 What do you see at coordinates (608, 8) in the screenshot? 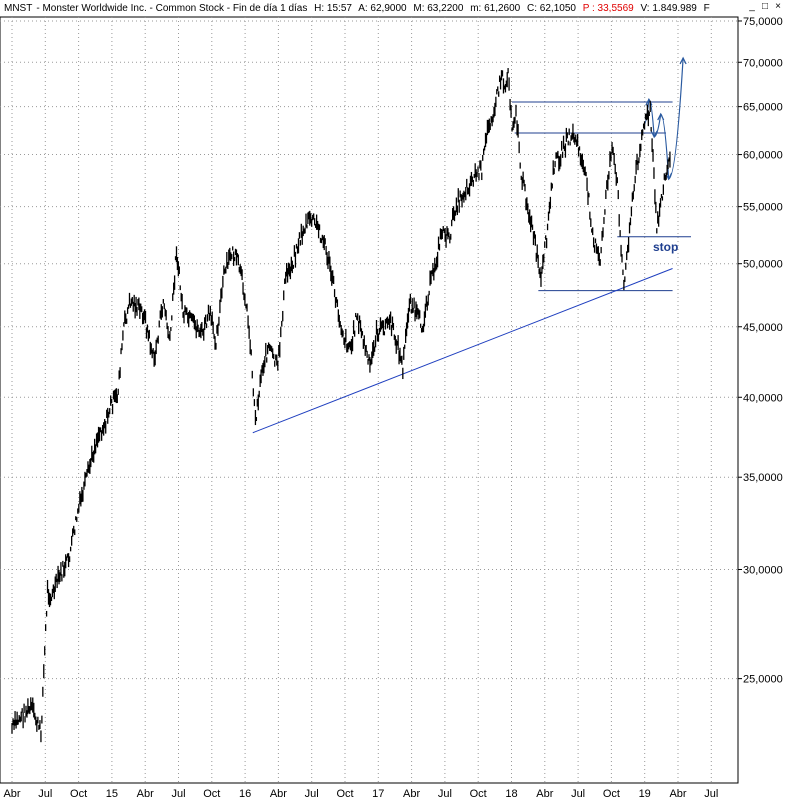
I see `p-value-label: P : 33,5569` at bounding box center [608, 8].